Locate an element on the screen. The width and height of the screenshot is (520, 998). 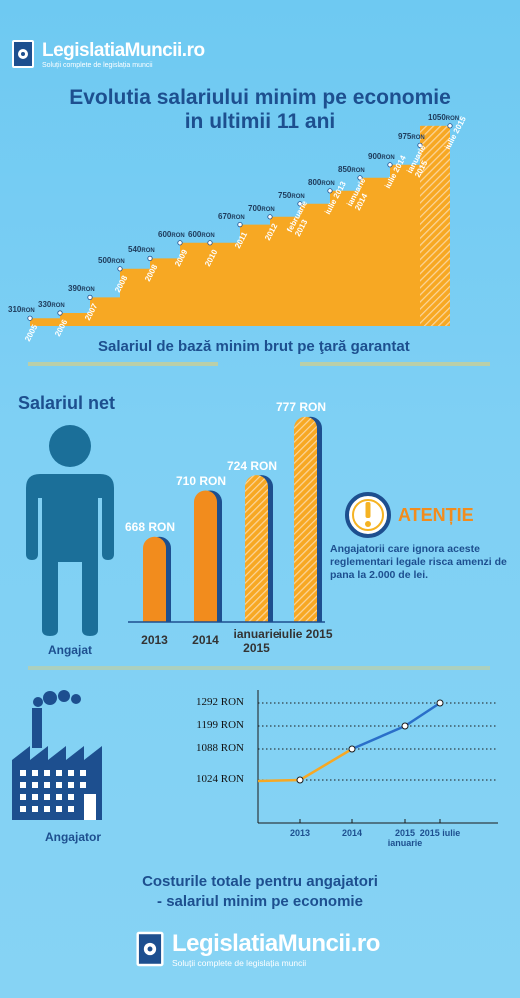
area-value-label: 540RON is located at coordinates (141, 249).